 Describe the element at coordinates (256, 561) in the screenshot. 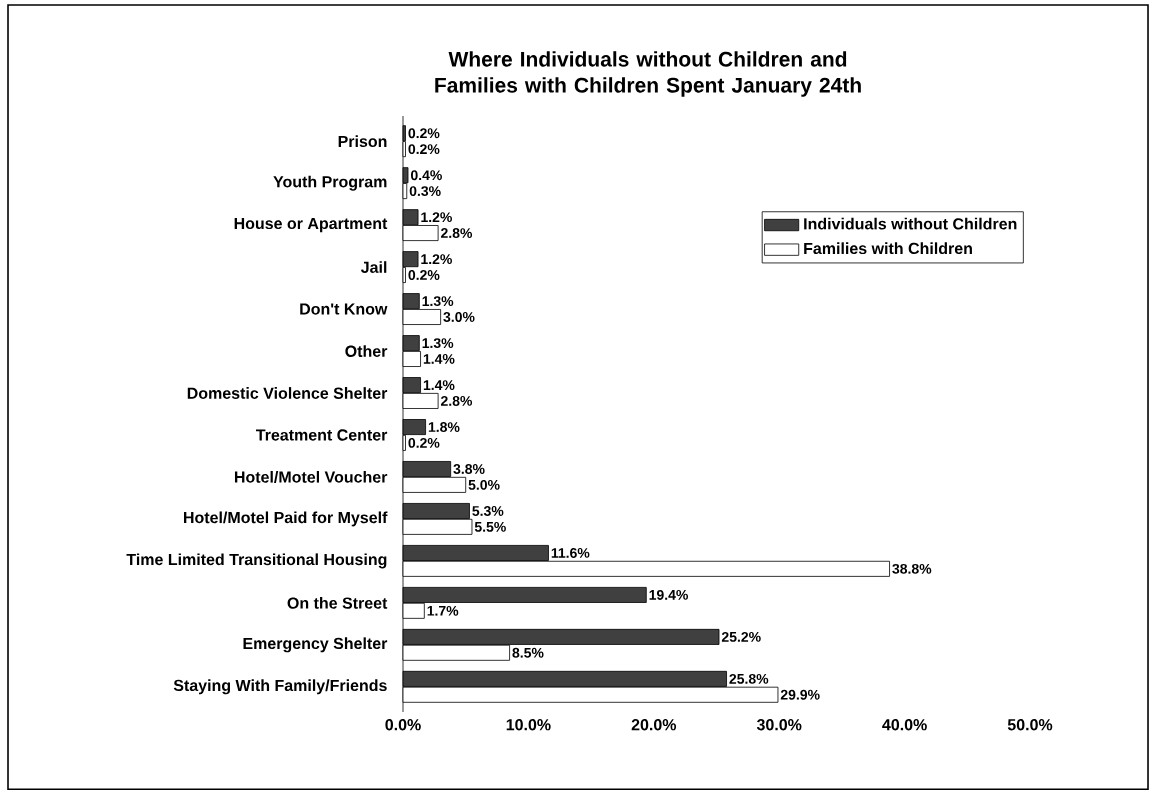

I see `y-tick-label: Time Limited Transitional Housing` at that location.